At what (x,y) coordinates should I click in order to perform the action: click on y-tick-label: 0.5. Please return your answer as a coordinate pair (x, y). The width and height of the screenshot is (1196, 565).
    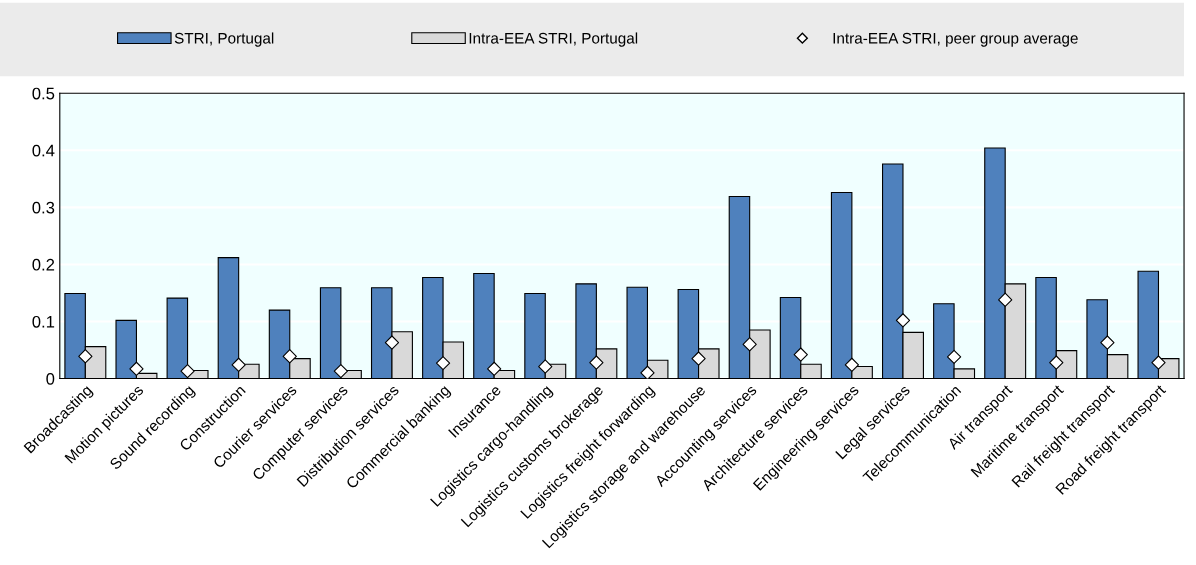
    Looking at the image, I should click on (43, 93).